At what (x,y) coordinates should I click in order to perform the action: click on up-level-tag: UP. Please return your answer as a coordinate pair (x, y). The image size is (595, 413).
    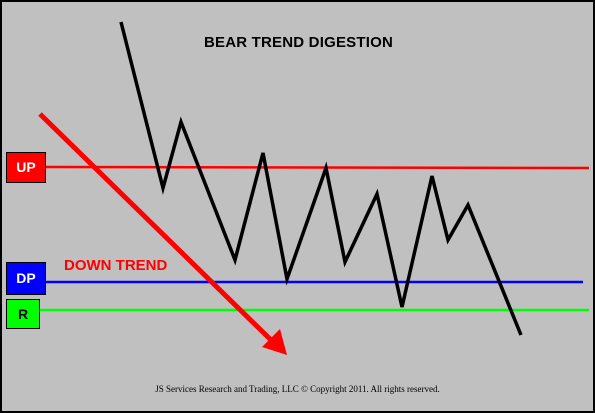
    Looking at the image, I should click on (26, 167).